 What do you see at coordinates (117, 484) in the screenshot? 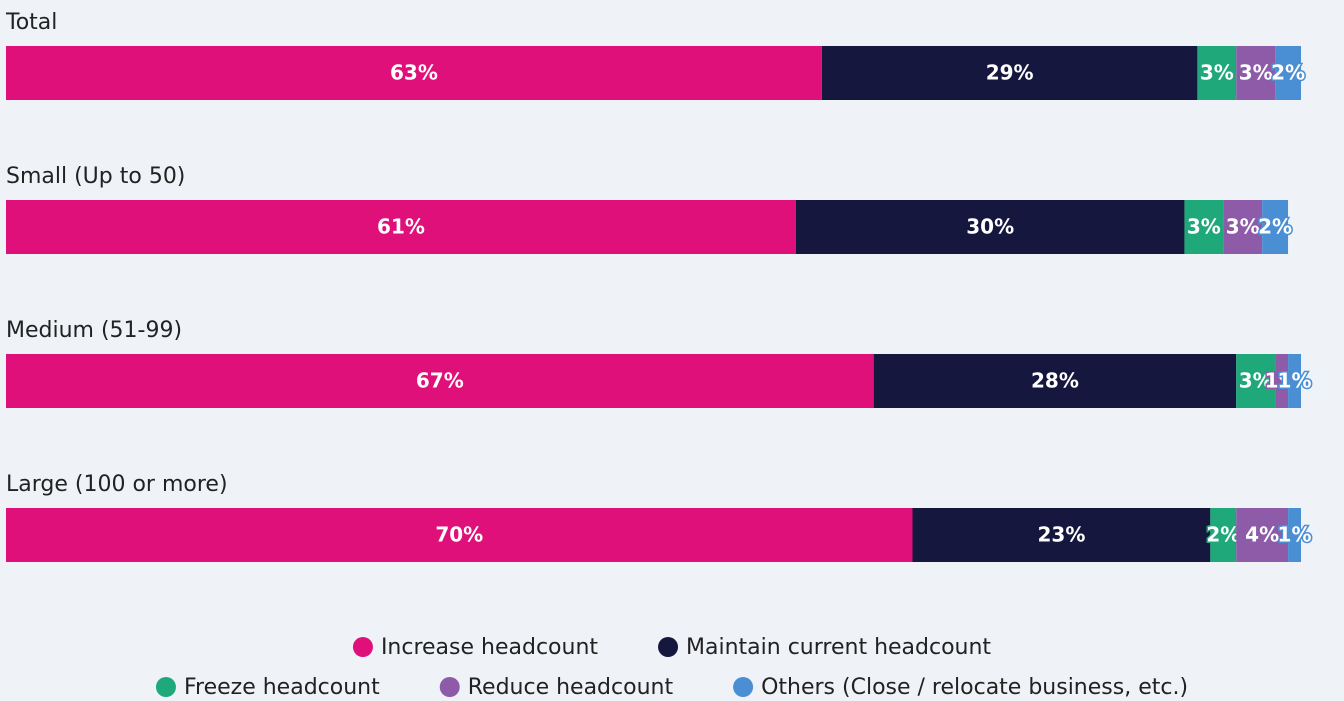
I see `category-label: Large (100 or more)` at bounding box center [117, 484].